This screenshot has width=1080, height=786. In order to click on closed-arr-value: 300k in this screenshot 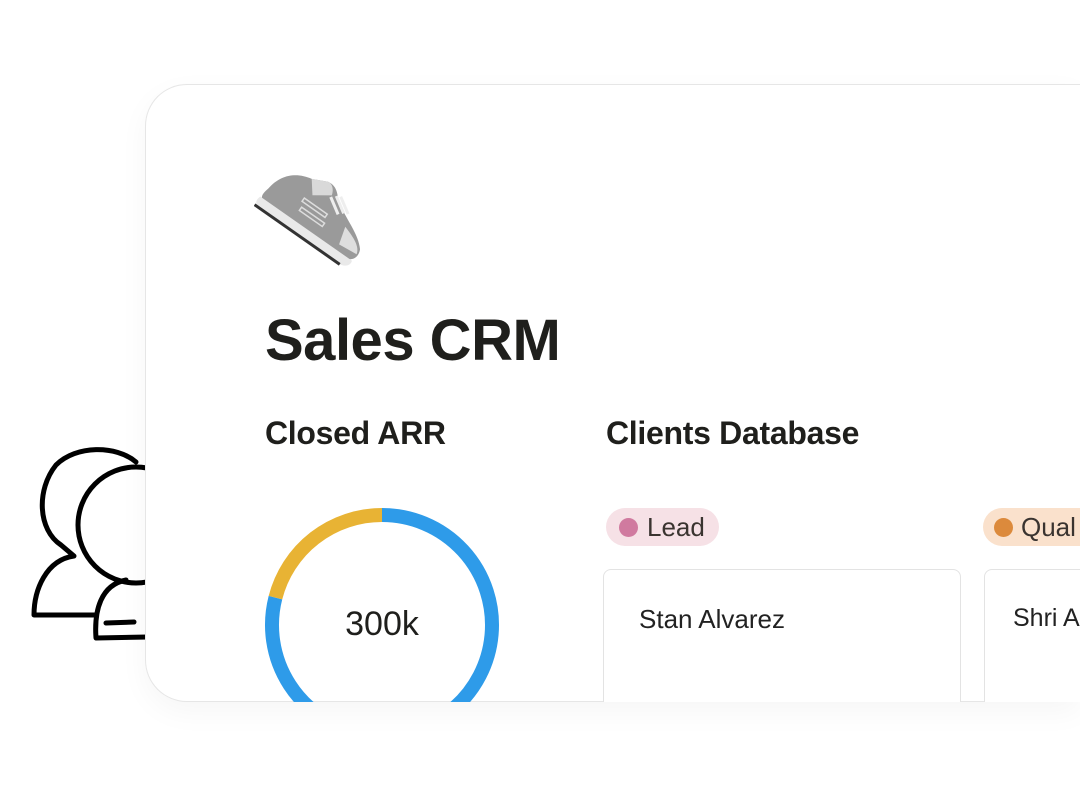, I will do `click(382, 624)`.